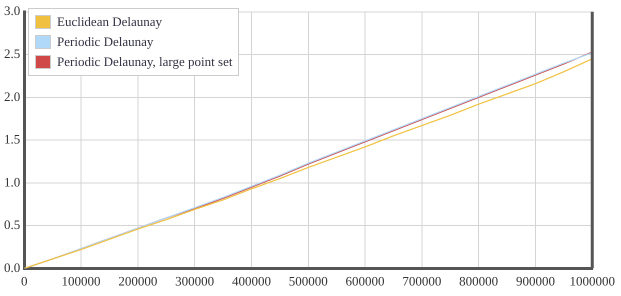  I want to click on x-tick-label: 900000, so click(535, 281).